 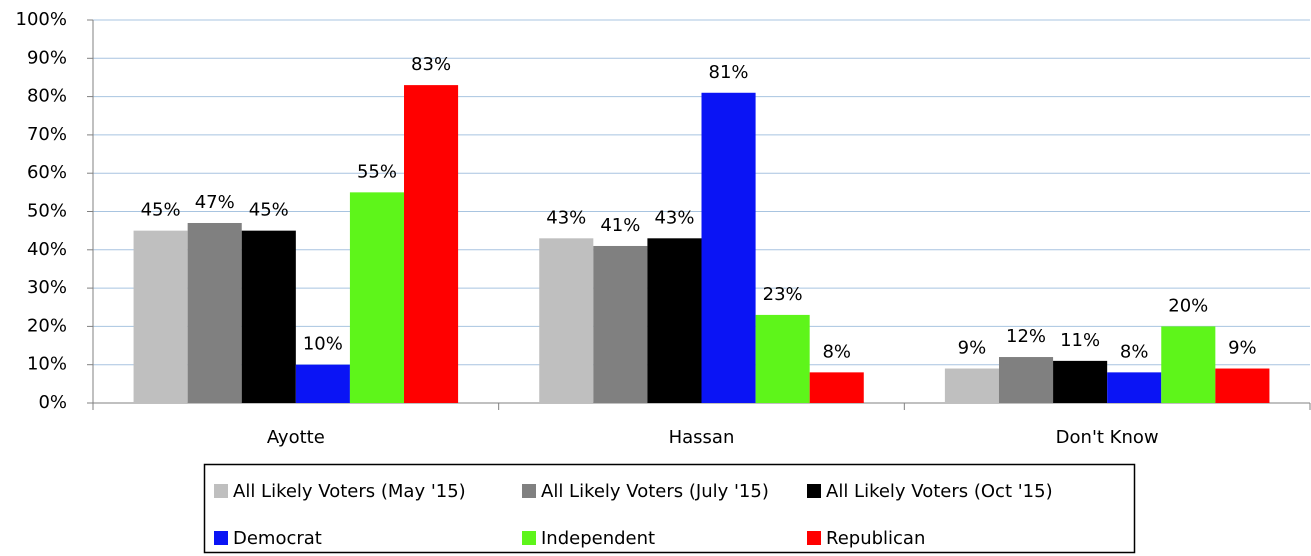 I want to click on value-label: 81%, so click(x=729, y=72).